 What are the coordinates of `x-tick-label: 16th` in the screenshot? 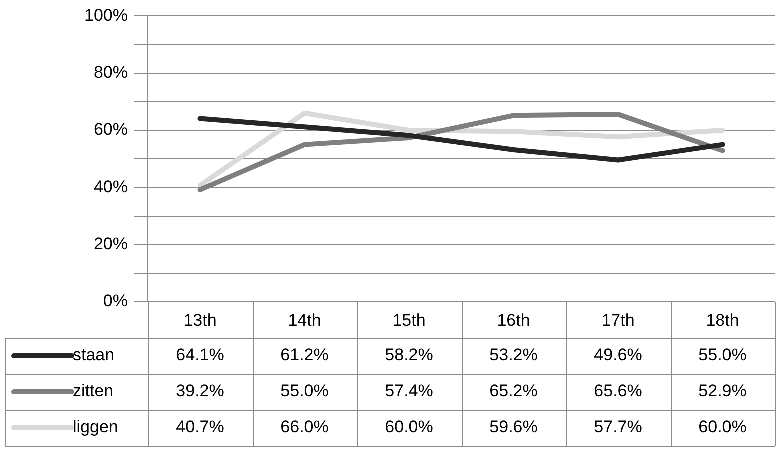 It's located at (513, 320).